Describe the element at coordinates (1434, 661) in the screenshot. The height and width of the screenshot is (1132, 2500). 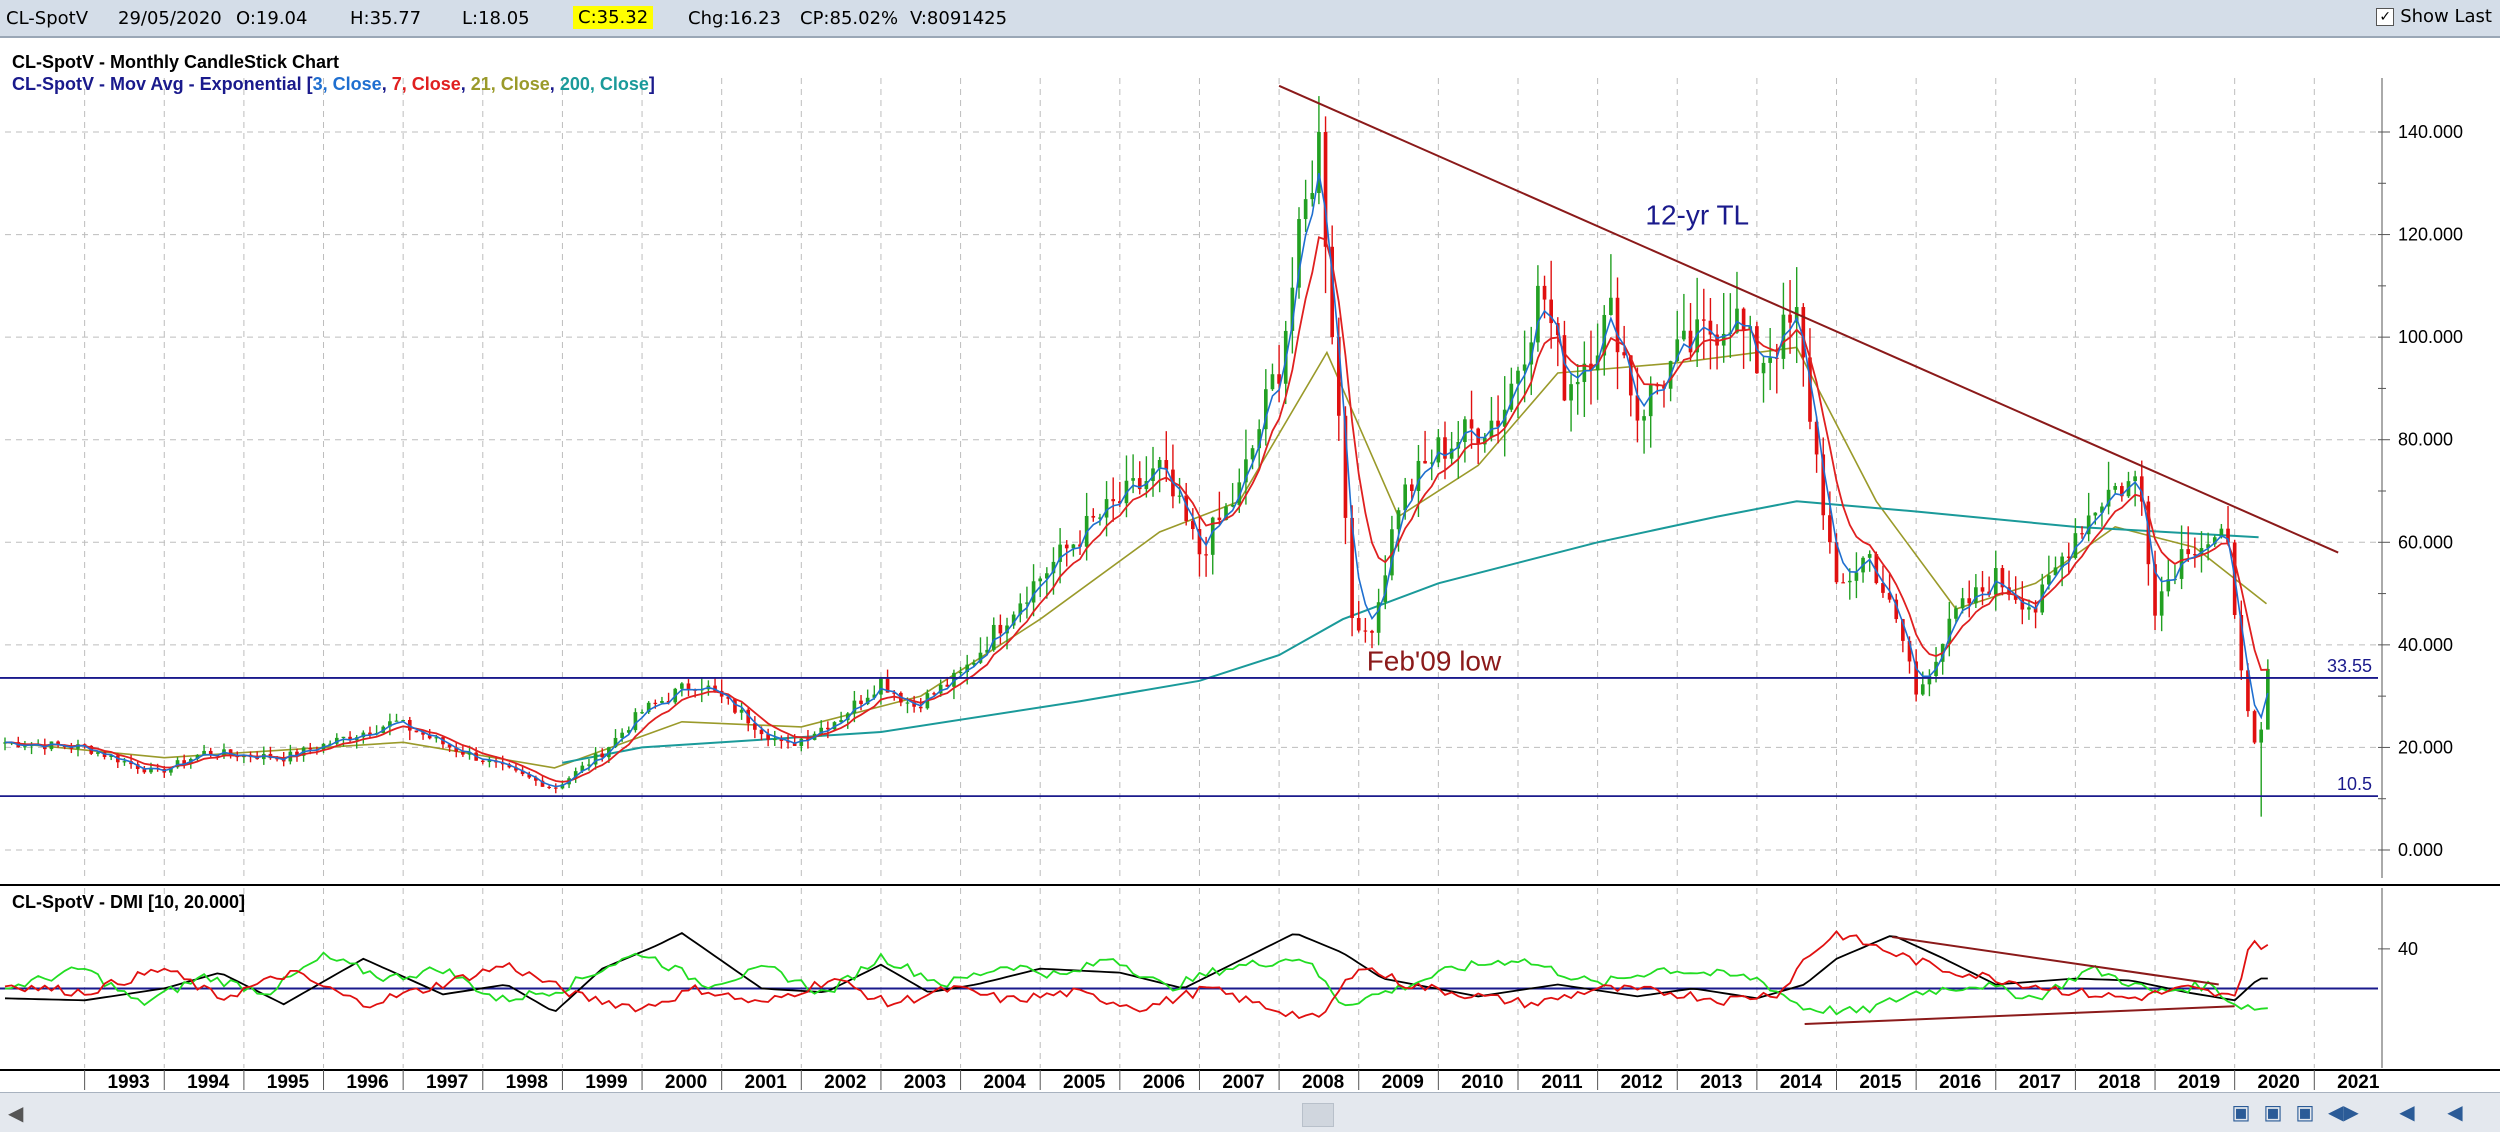
I see `annotation-text: Feb'09 low` at that location.